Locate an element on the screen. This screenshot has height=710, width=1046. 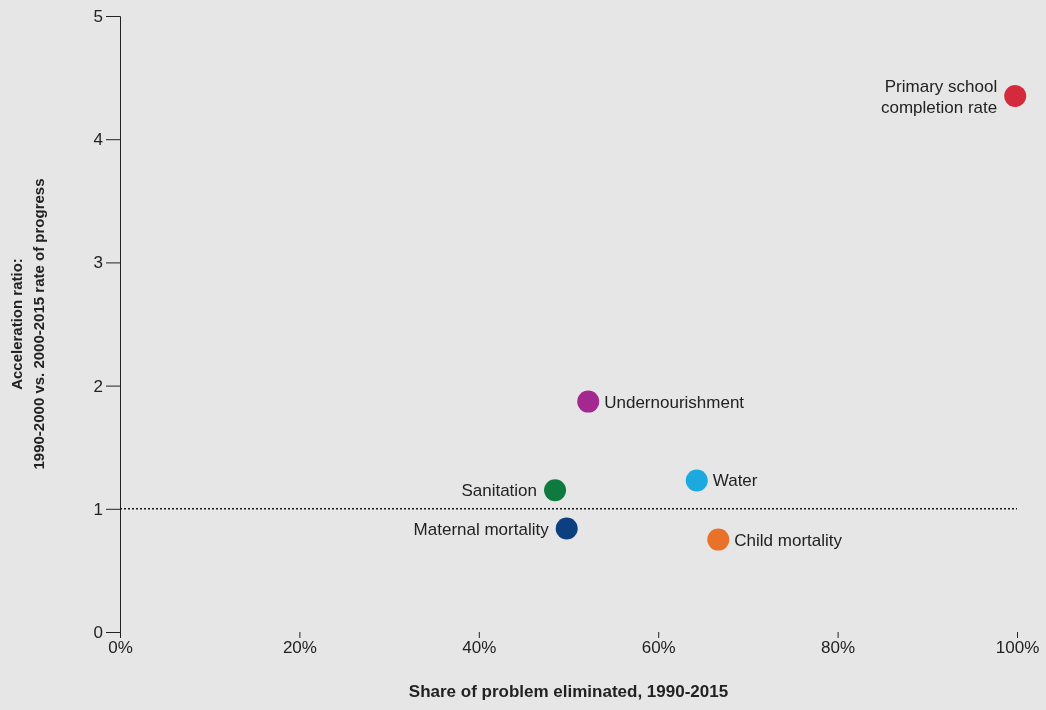
y-tick-label: 5 is located at coordinates (98, 16).